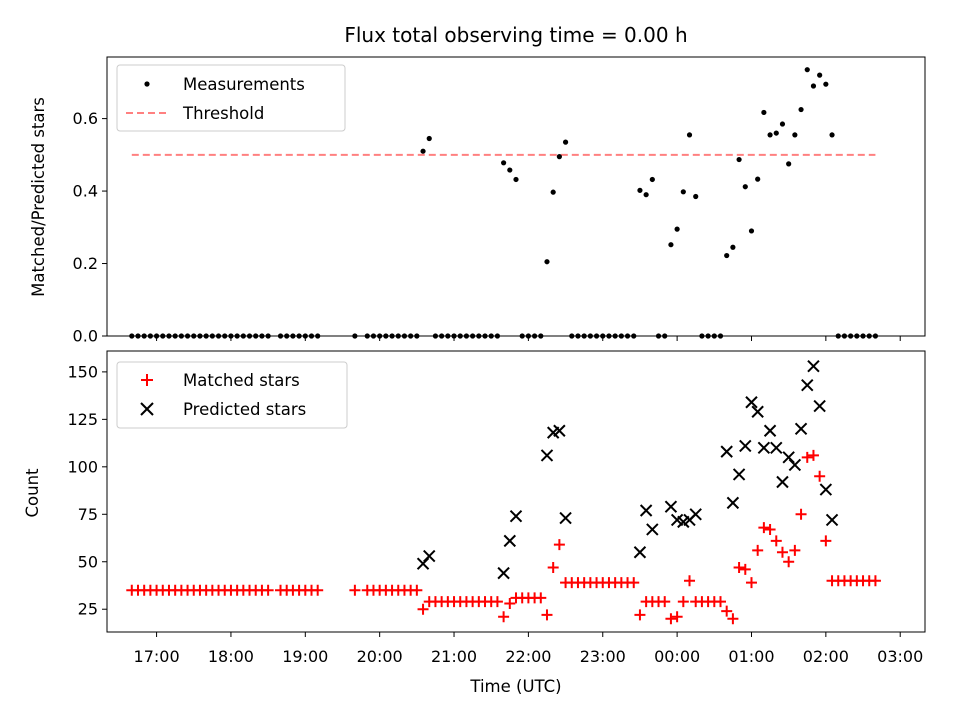  Describe the element at coordinates (82, 466) in the screenshot. I see `y-tick-label: 100` at that location.